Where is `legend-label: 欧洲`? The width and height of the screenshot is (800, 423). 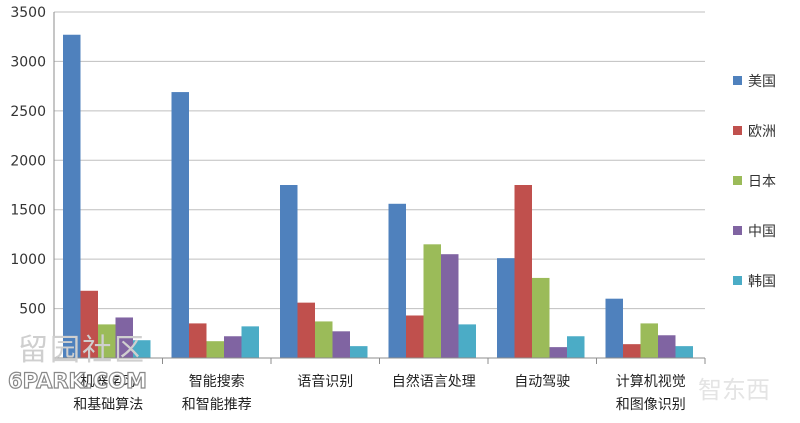 legend-label: 欧洲 is located at coordinates (762, 132).